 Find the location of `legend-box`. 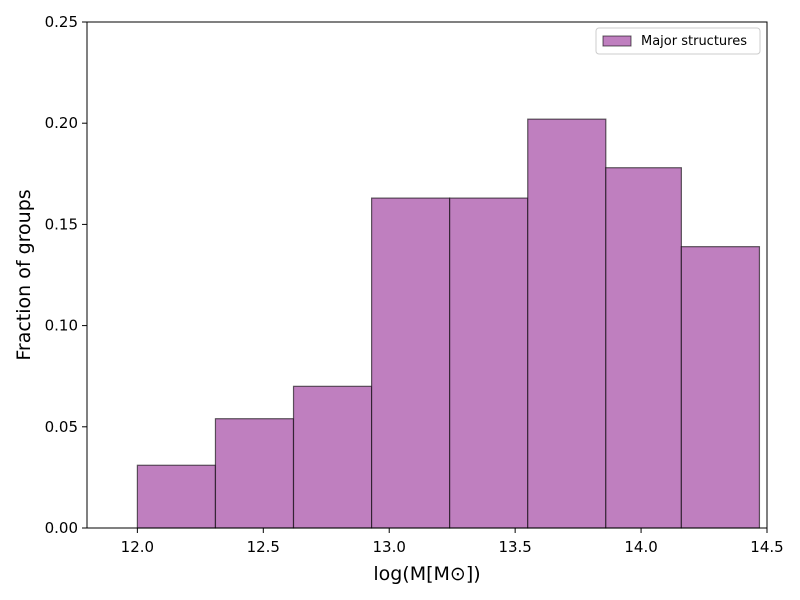

legend-box is located at coordinates (678, 41).